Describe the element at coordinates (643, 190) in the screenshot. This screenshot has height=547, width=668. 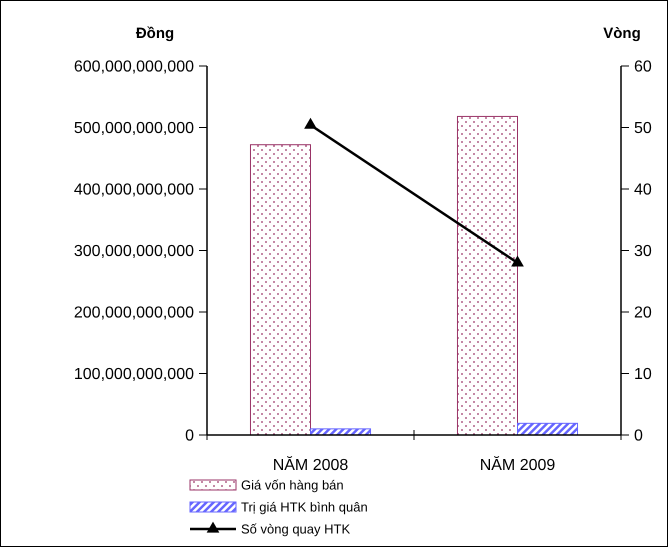
I see `y2-tick-label: 40` at that location.